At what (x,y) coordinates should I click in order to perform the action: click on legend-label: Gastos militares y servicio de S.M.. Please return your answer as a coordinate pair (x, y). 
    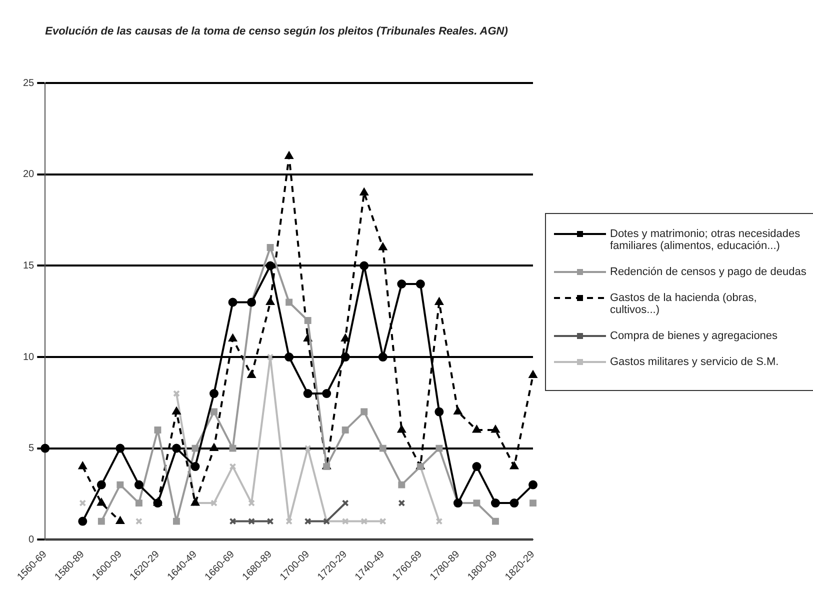
    Looking at the image, I should click on (694, 362).